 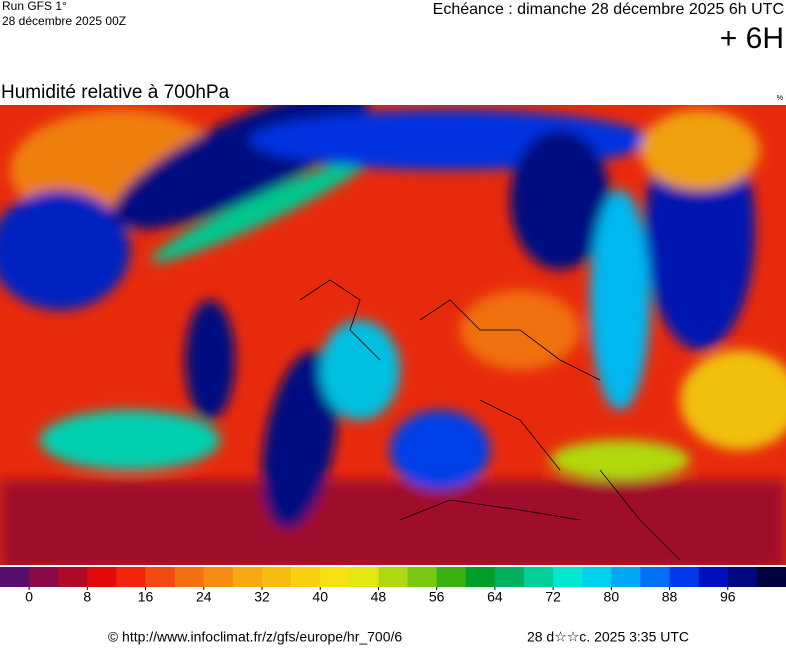 What do you see at coordinates (780, 98) in the screenshot?
I see `unit: %` at bounding box center [780, 98].